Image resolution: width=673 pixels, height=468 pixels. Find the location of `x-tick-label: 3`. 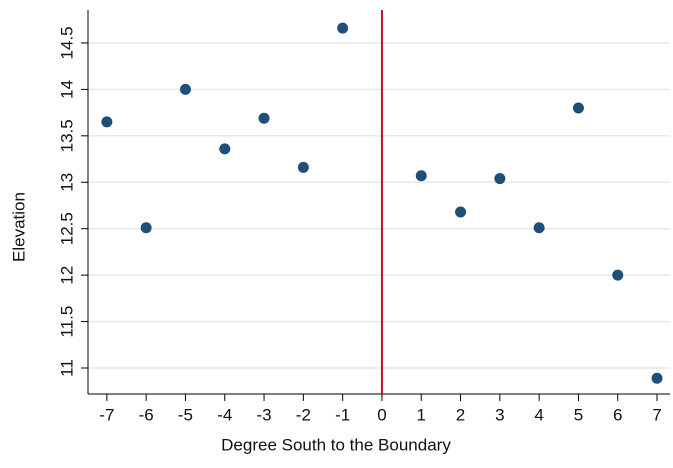

x-tick-label: 3 is located at coordinates (499, 414).